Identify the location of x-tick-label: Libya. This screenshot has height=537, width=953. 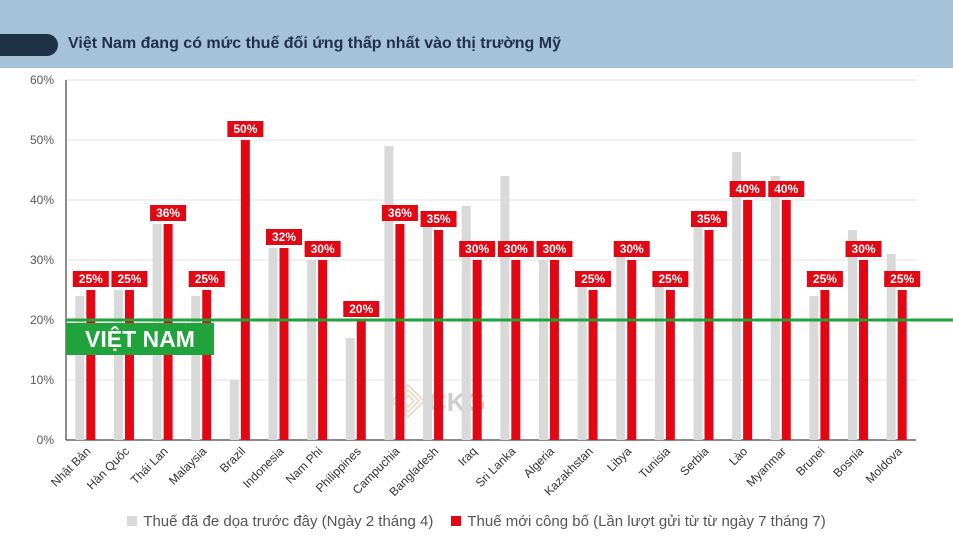
(619, 459).